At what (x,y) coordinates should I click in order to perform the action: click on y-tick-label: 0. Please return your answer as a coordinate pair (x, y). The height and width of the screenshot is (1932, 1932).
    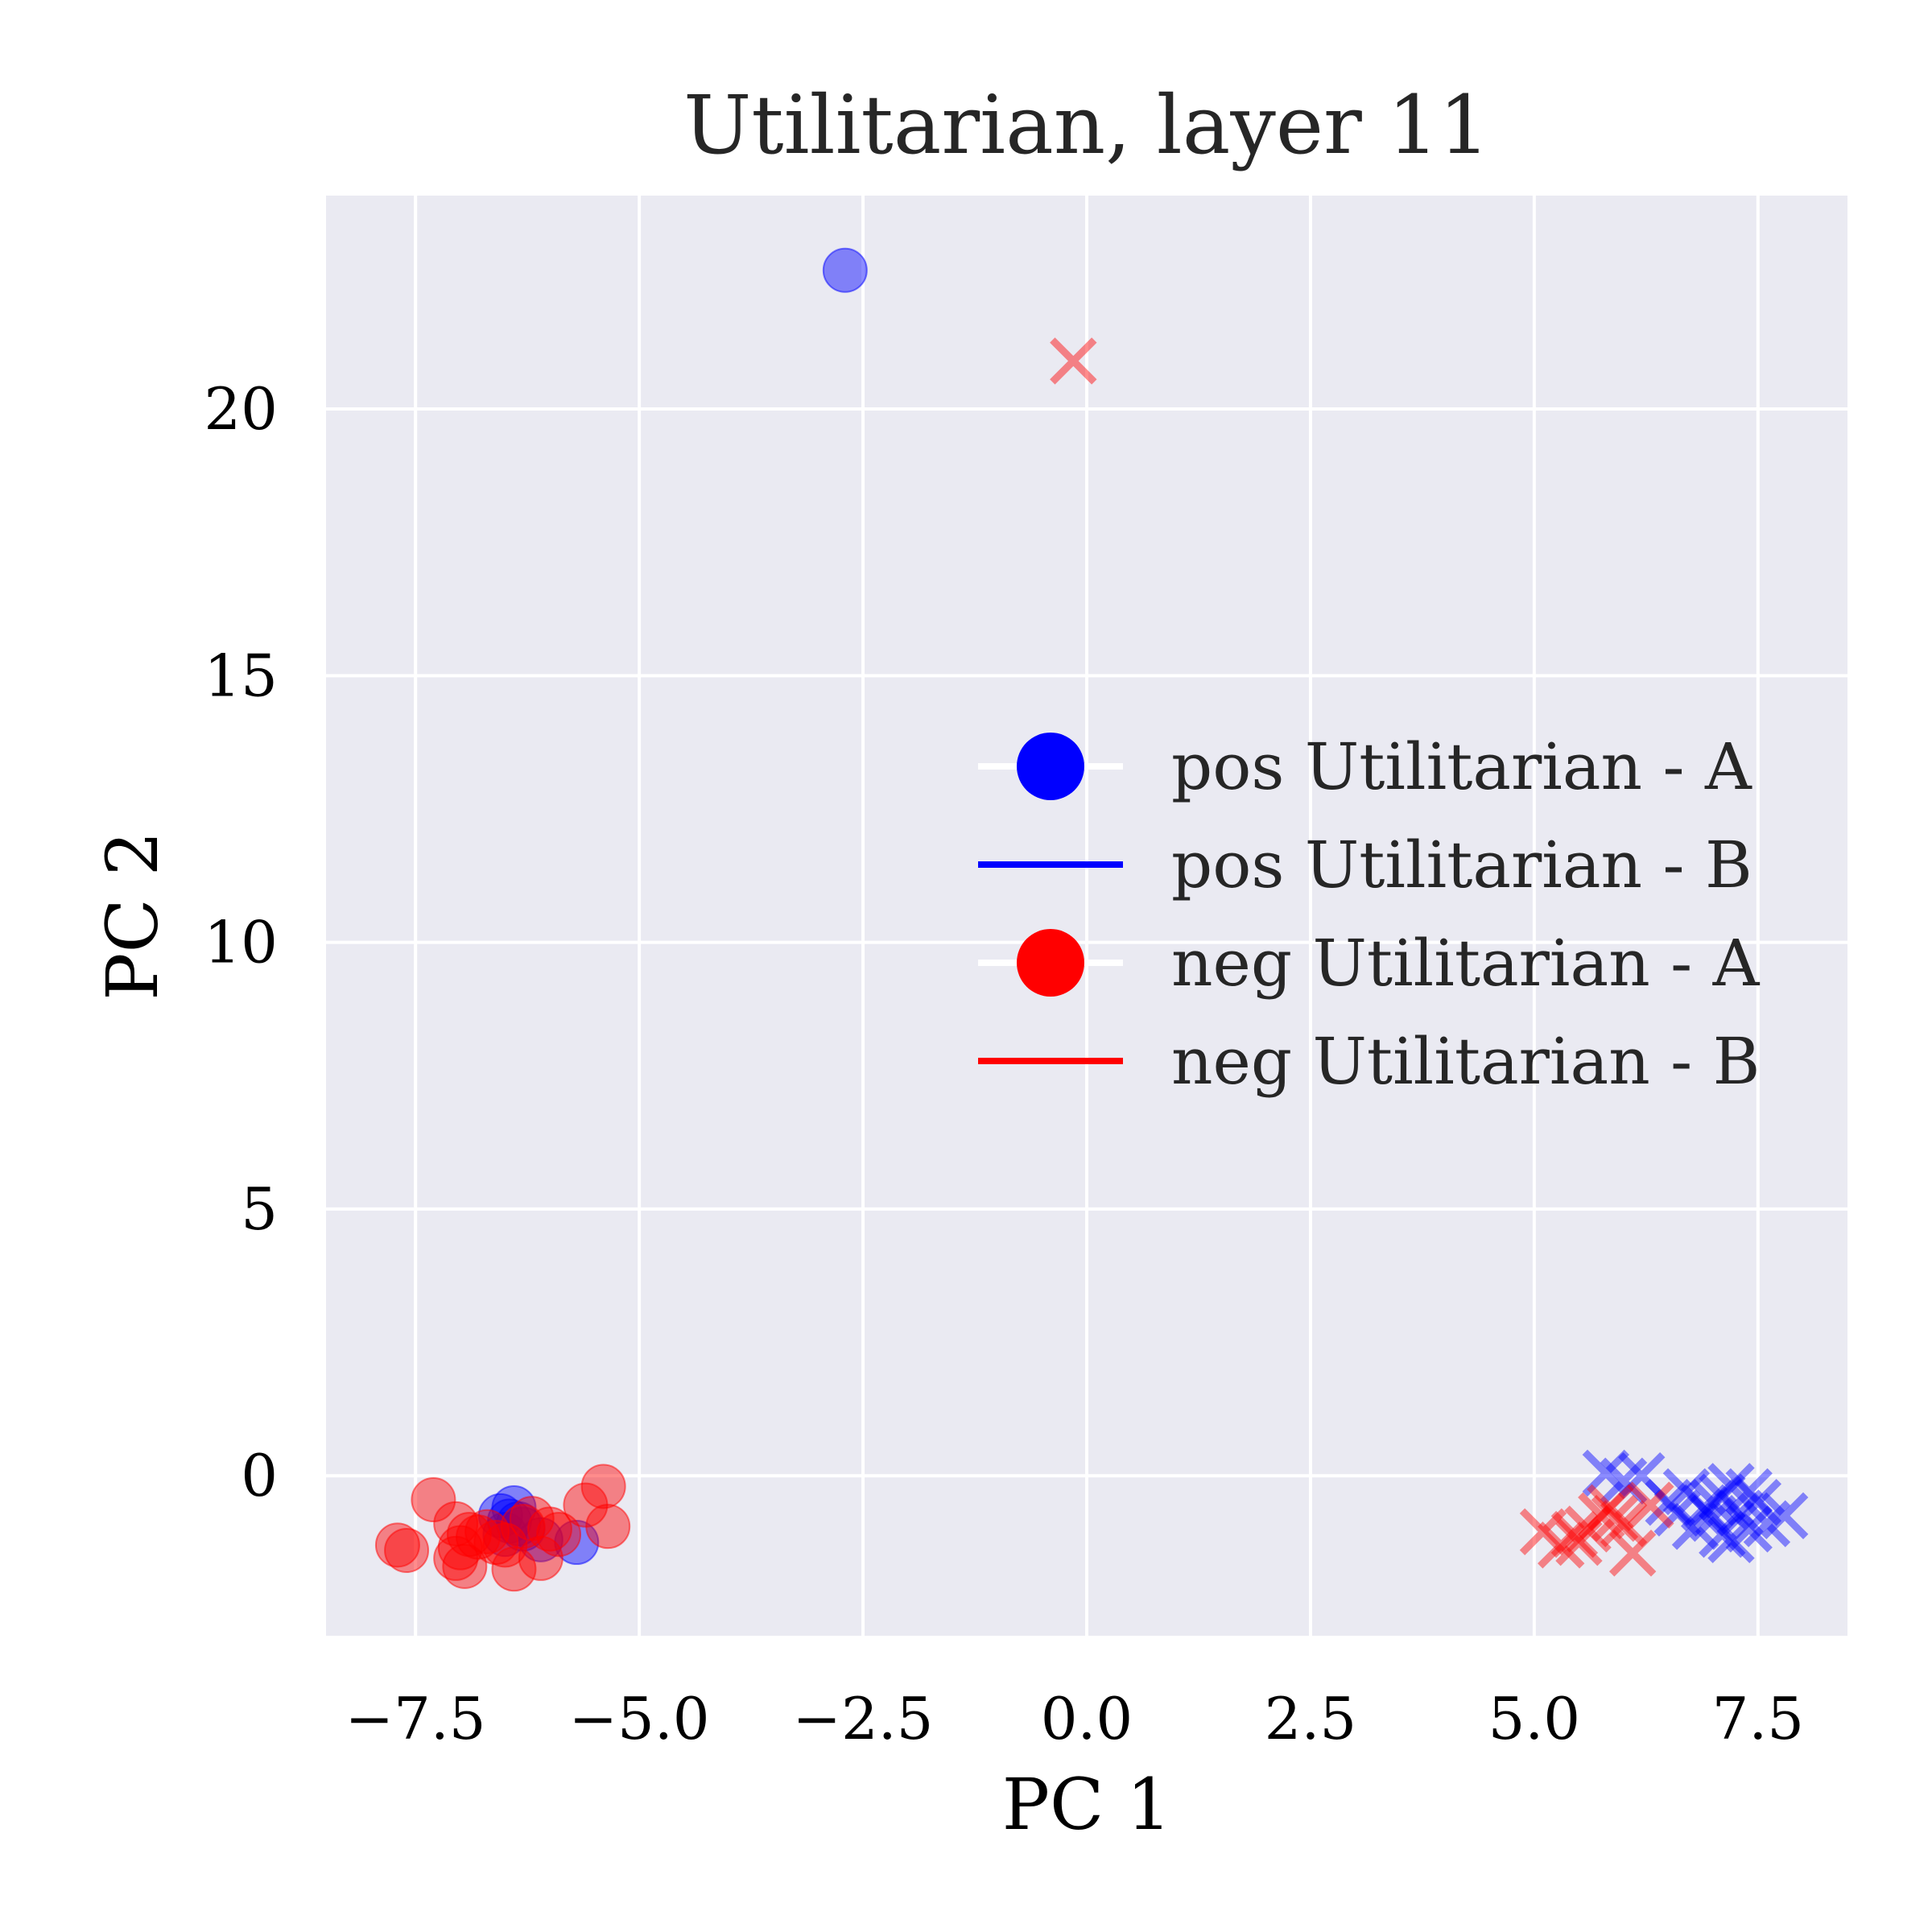
    Looking at the image, I should click on (259, 1475).